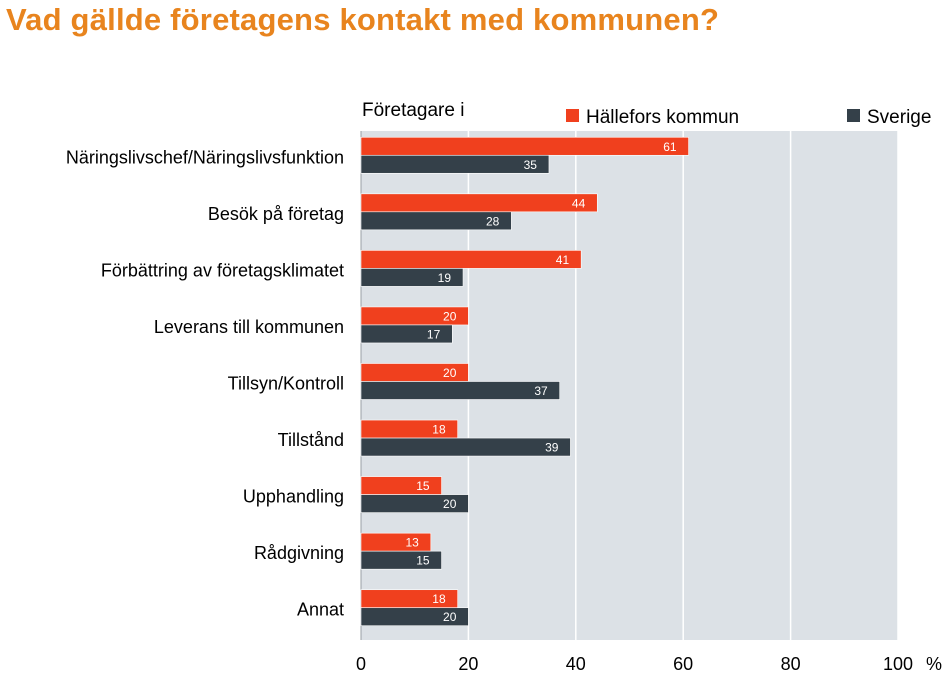 This screenshot has width=949, height=693. I want to click on category-label: Näringslivschef/Näringslivsfunktion, so click(205, 157).